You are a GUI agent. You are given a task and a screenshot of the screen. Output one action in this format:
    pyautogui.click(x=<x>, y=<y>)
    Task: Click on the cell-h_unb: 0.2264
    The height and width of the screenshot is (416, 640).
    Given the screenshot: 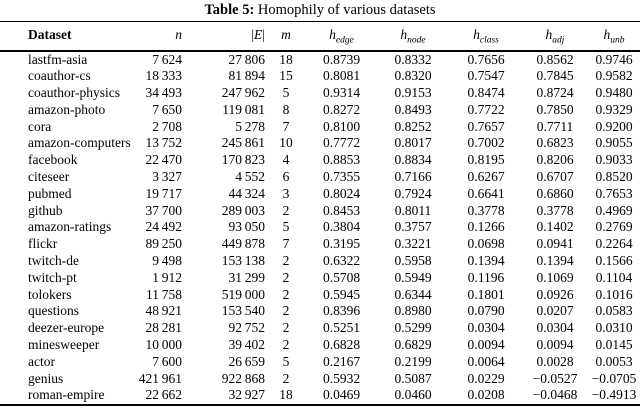 What is the action you would take?
    pyautogui.click(x=614, y=244)
    